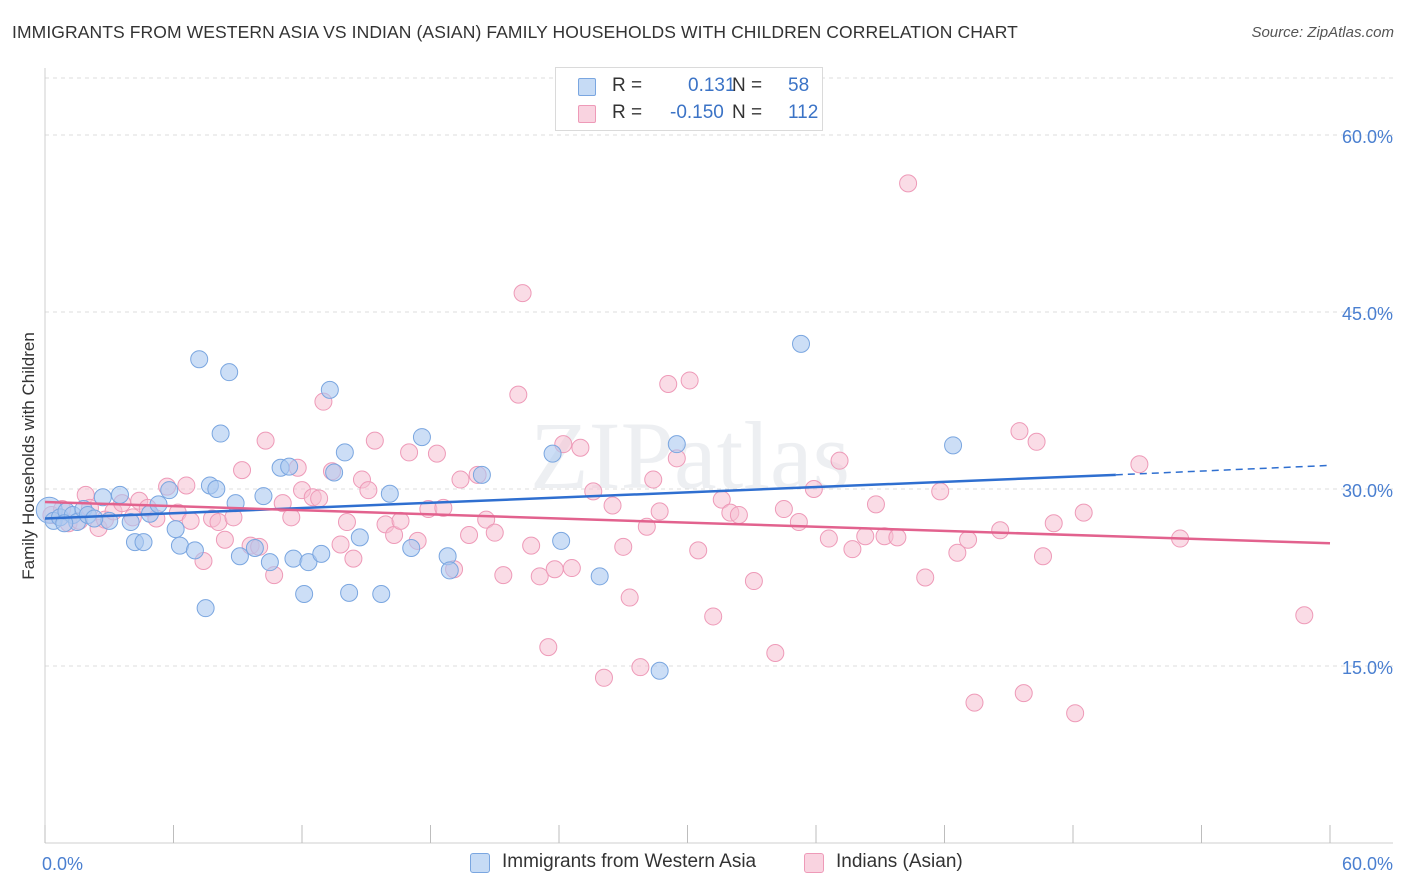  Describe the element at coordinates (899, 861) in the screenshot. I see `series-label-indians: Indians (Asian)` at that location.